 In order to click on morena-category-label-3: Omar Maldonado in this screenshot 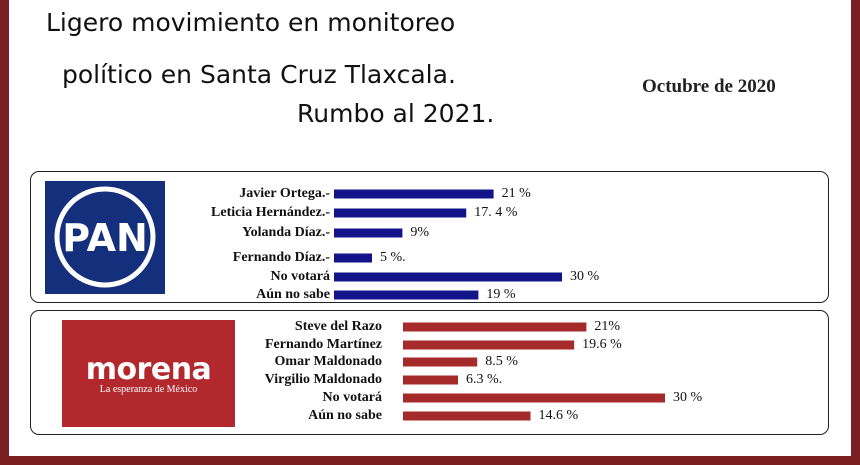, I will do `click(328, 361)`.